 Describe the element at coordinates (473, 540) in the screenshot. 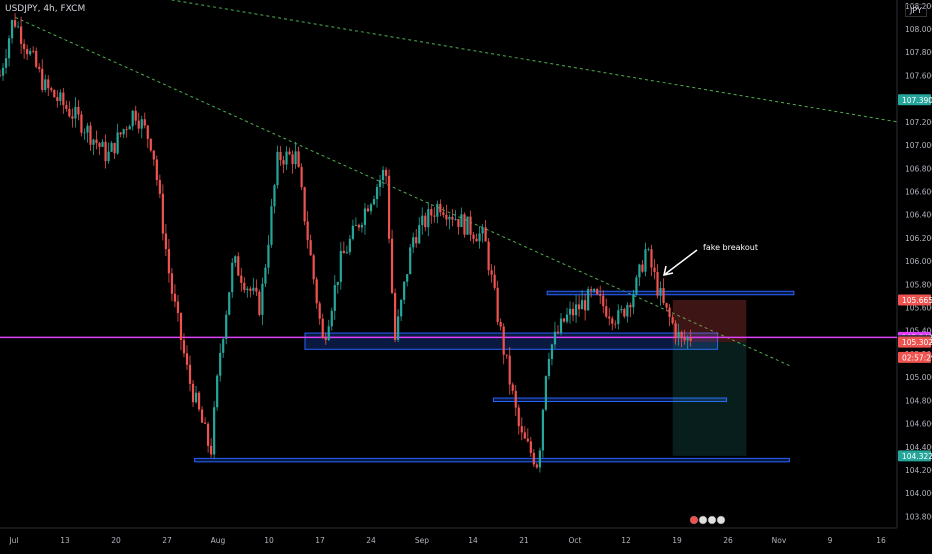

I see `x-tick-label: 14` at that location.